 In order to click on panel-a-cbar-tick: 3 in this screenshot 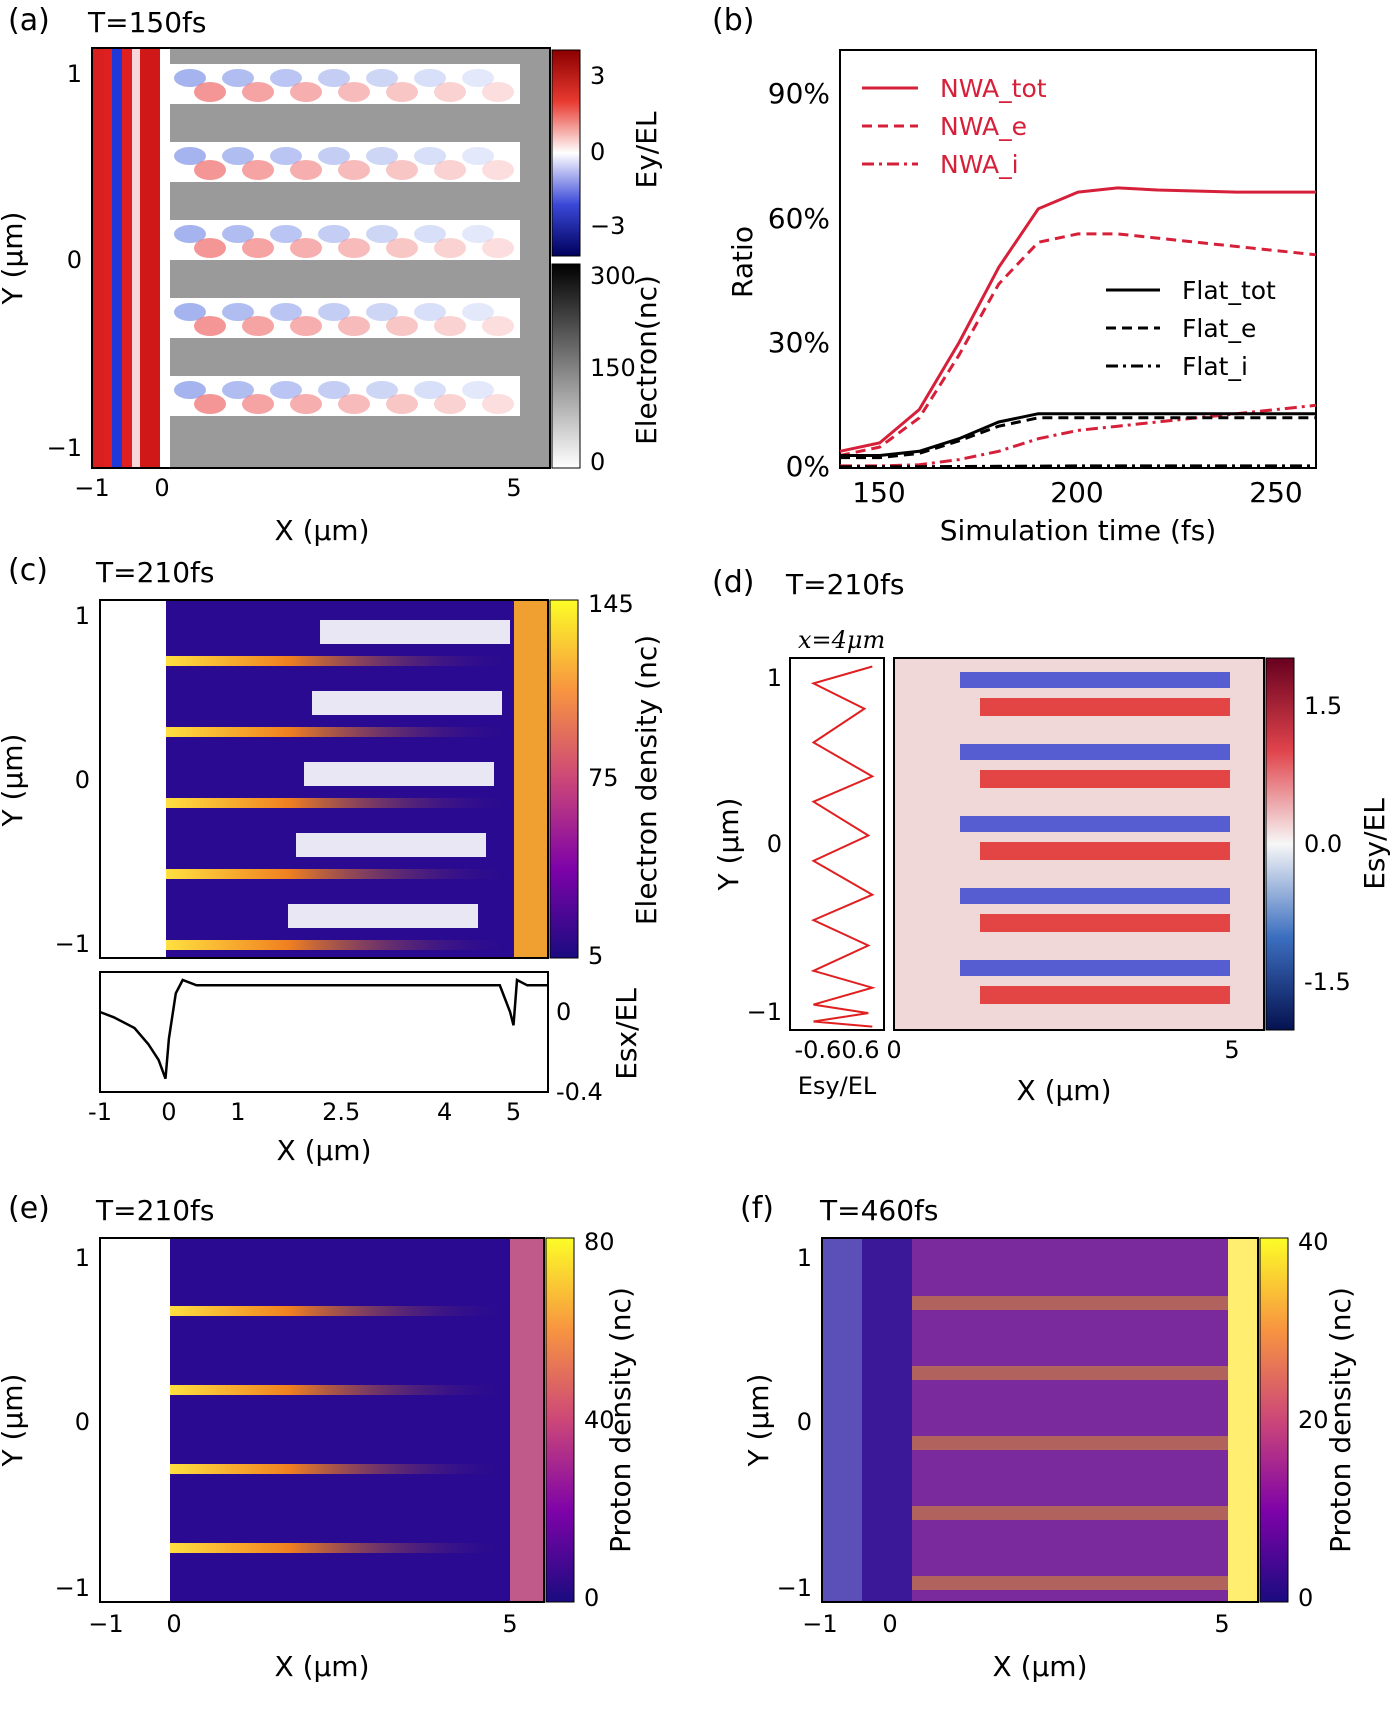, I will do `click(597, 76)`.